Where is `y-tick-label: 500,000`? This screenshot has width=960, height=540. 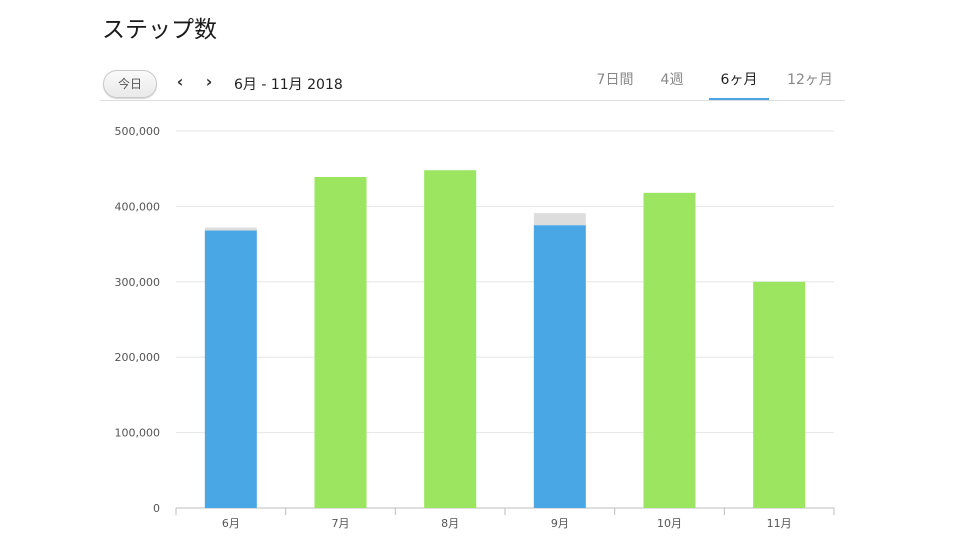 y-tick-label: 500,000 is located at coordinates (138, 131).